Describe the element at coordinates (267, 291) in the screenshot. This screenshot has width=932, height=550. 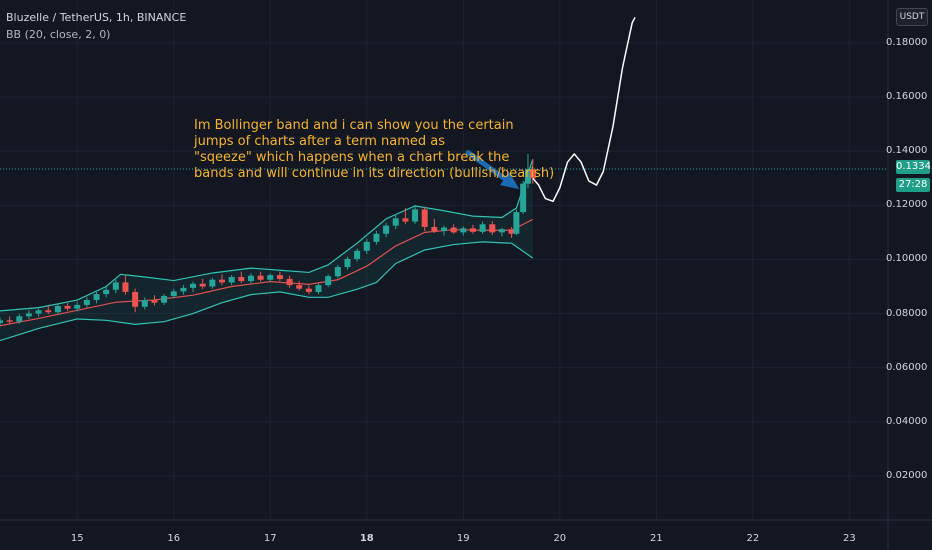
I see `bb-lower-line` at that location.